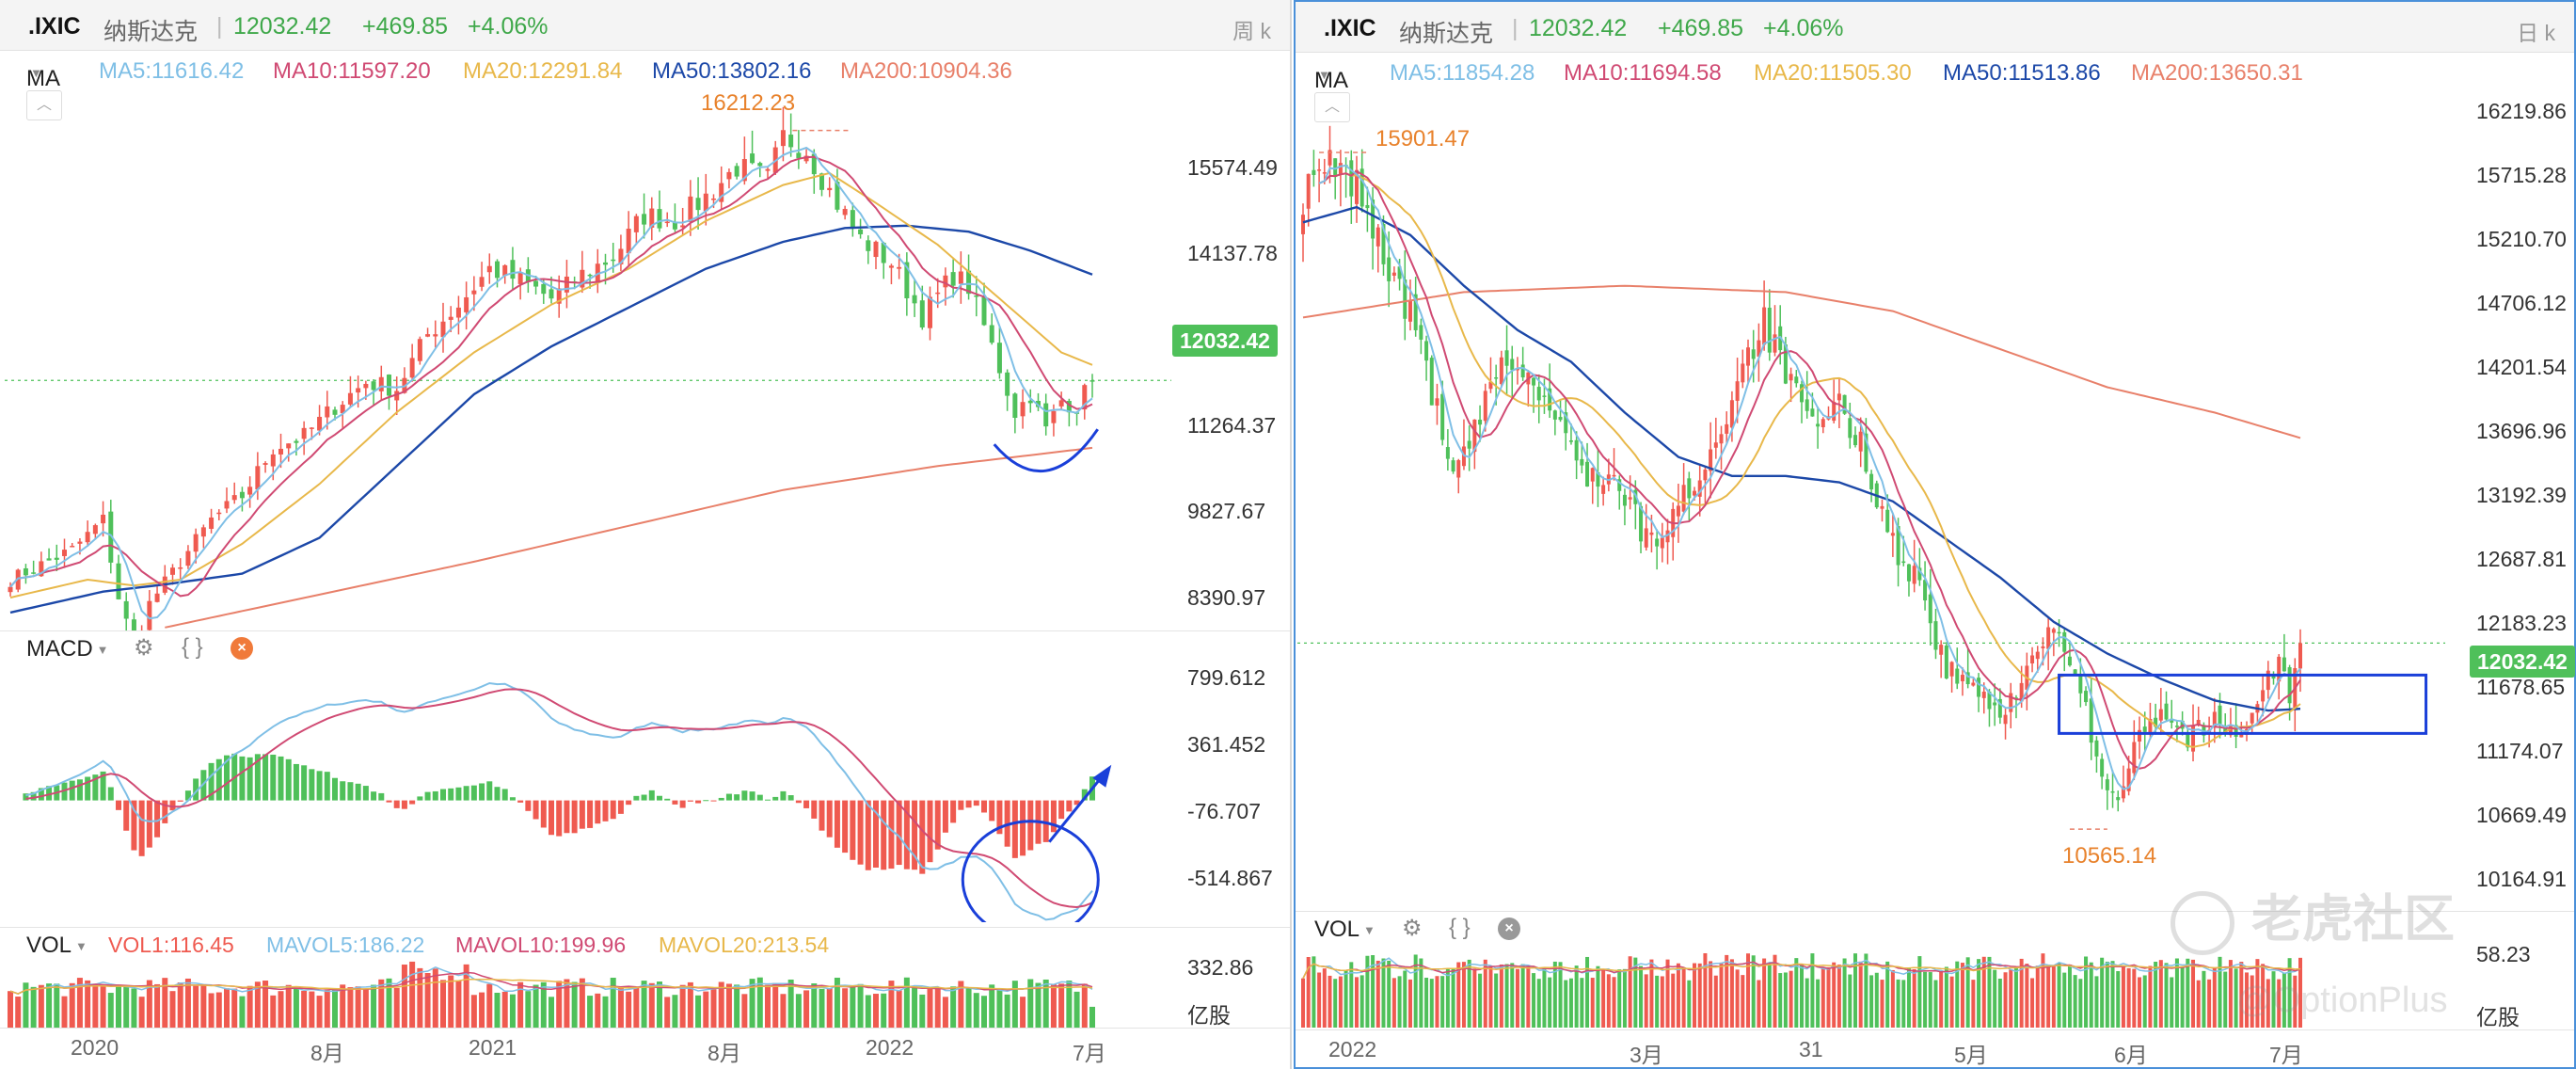 The image size is (2576, 1069). I want to click on macd-dropdown: MACD ▼, so click(67, 649).